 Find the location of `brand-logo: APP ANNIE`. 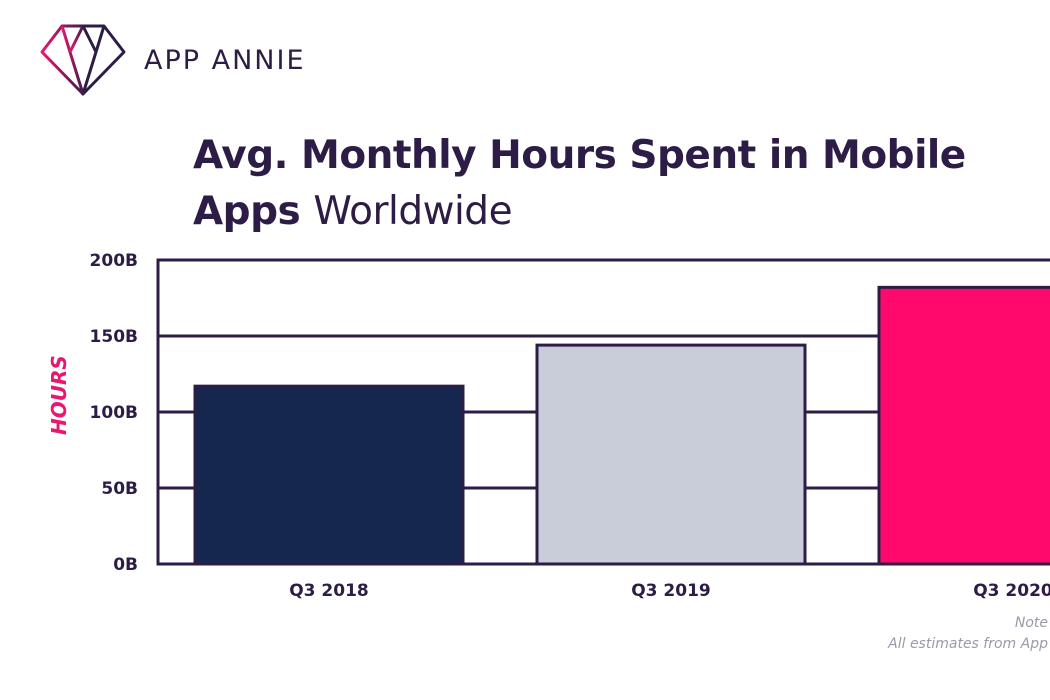

brand-logo: APP ANNIE is located at coordinates (173, 60).